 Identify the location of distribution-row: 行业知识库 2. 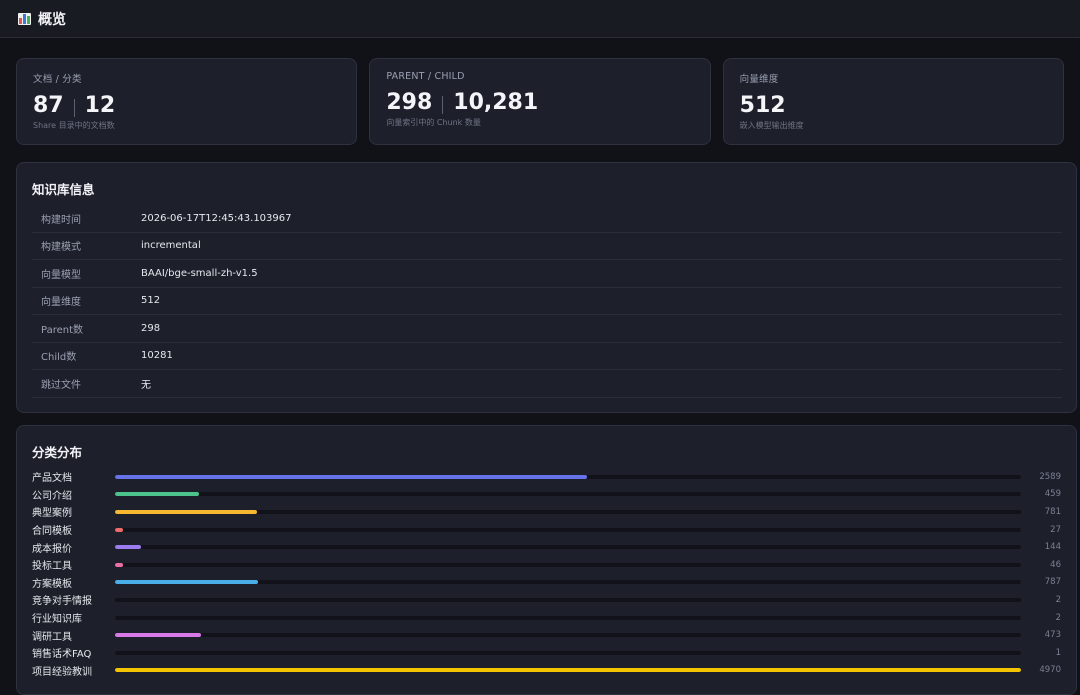
(547, 618).